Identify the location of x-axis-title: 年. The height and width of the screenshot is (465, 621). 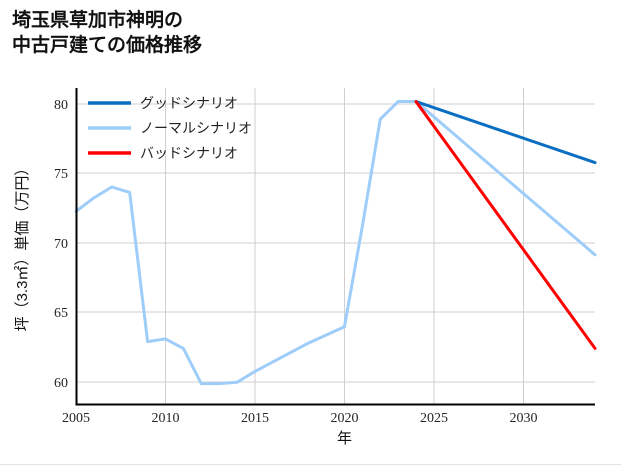
(344, 438).